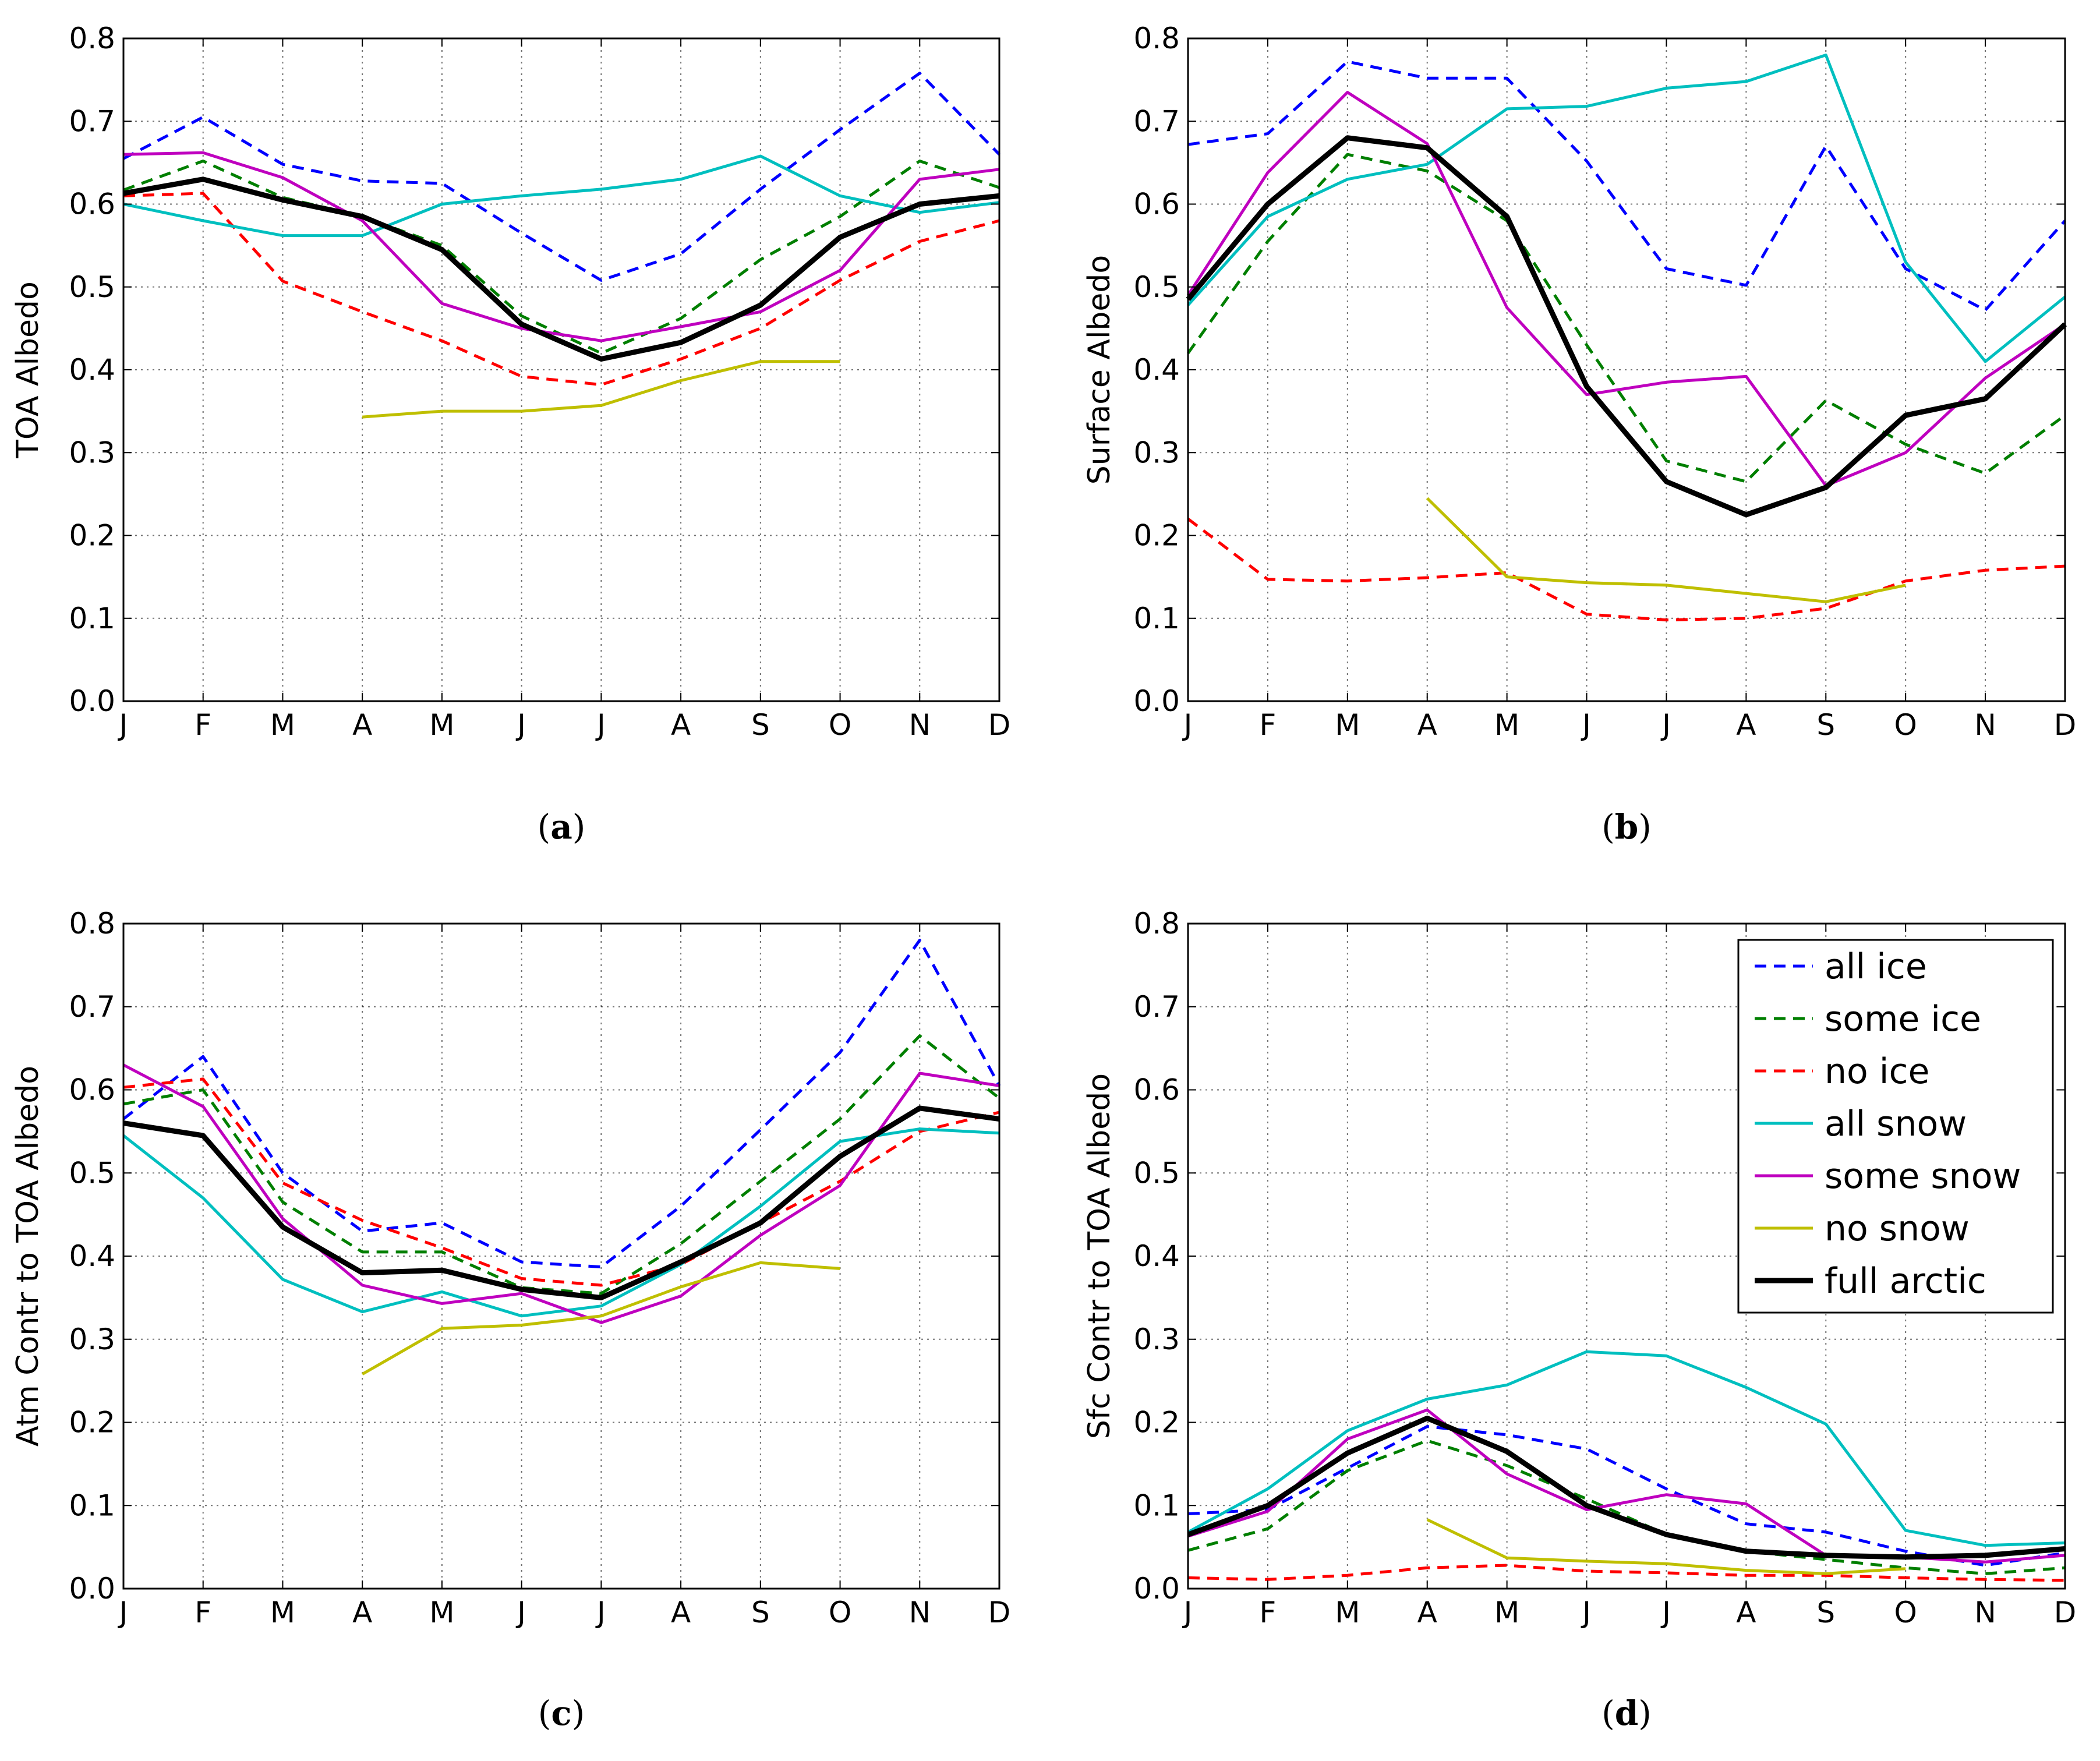 This screenshot has height=1761, width=2100. I want to click on legend-label: all snow, so click(1896, 1124).